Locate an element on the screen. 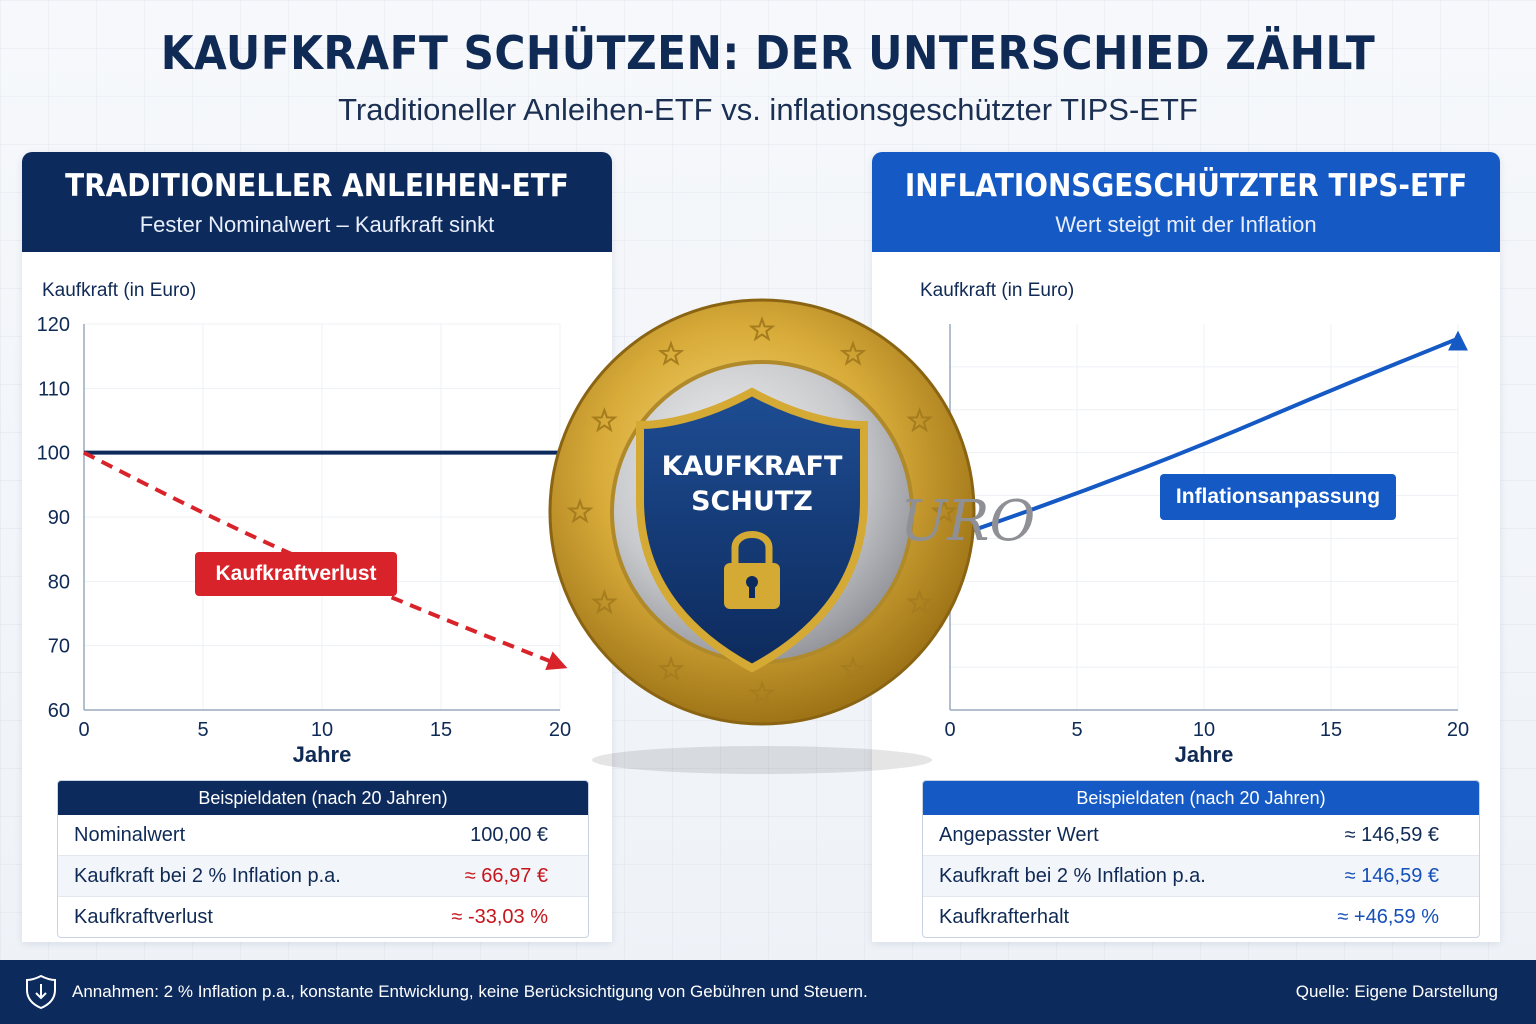 The width and height of the screenshot is (1536, 1024). shield-text-line2: SCHUTZ is located at coordinates (752, 501).